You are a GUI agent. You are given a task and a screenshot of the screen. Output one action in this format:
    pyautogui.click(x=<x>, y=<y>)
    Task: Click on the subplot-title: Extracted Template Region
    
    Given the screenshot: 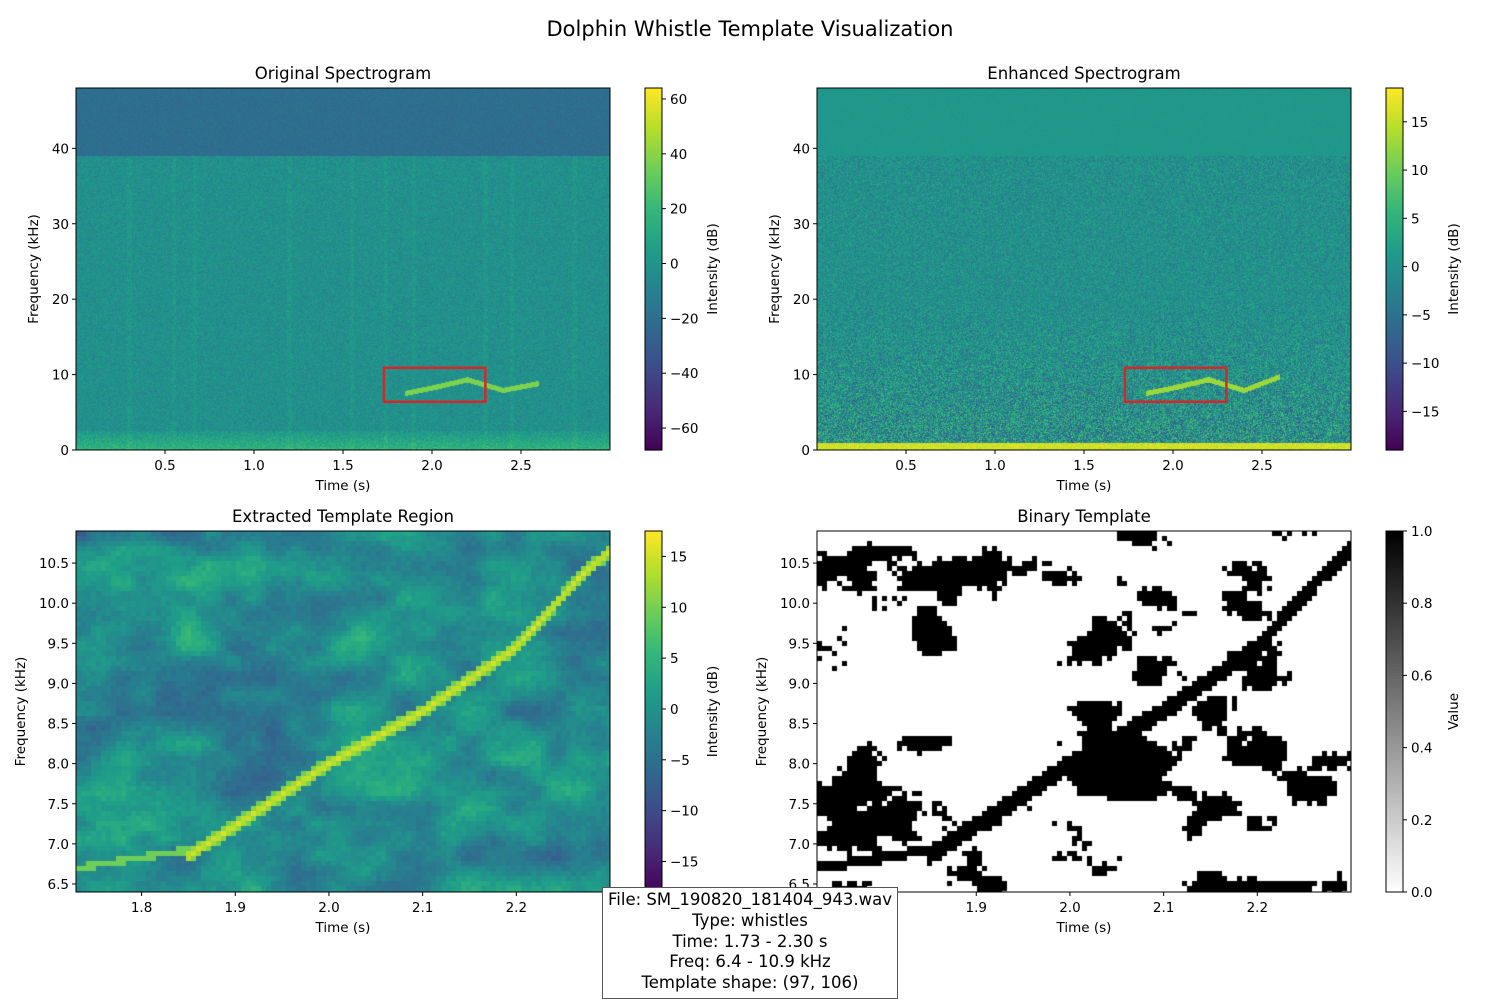 What is the action you would take?
    pyautogui.click(x=343, y=516)
    